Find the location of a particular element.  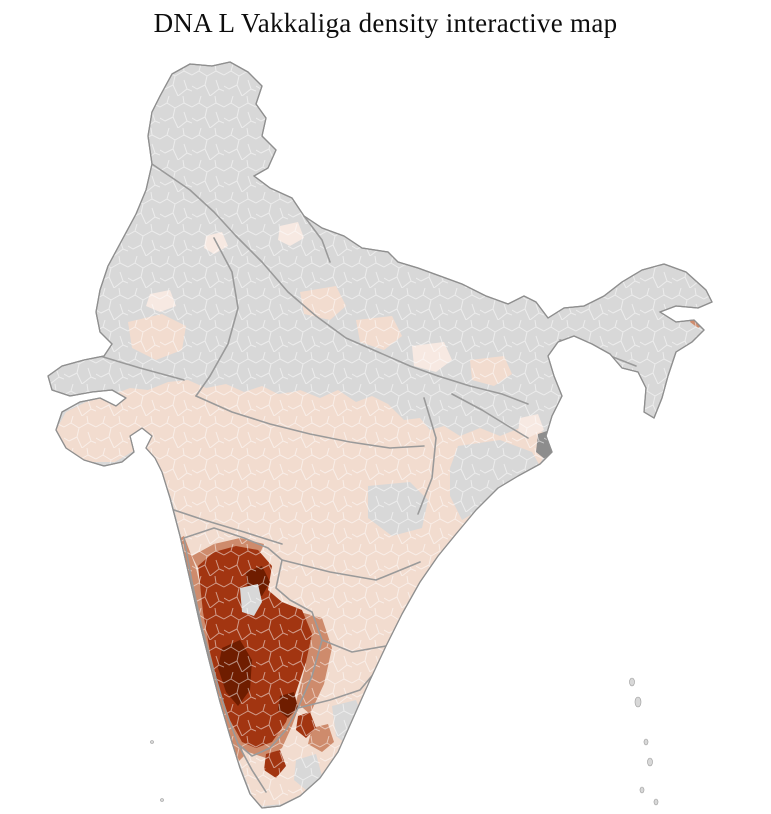

district-cluster-tripura is located at coordinates (622, 390).